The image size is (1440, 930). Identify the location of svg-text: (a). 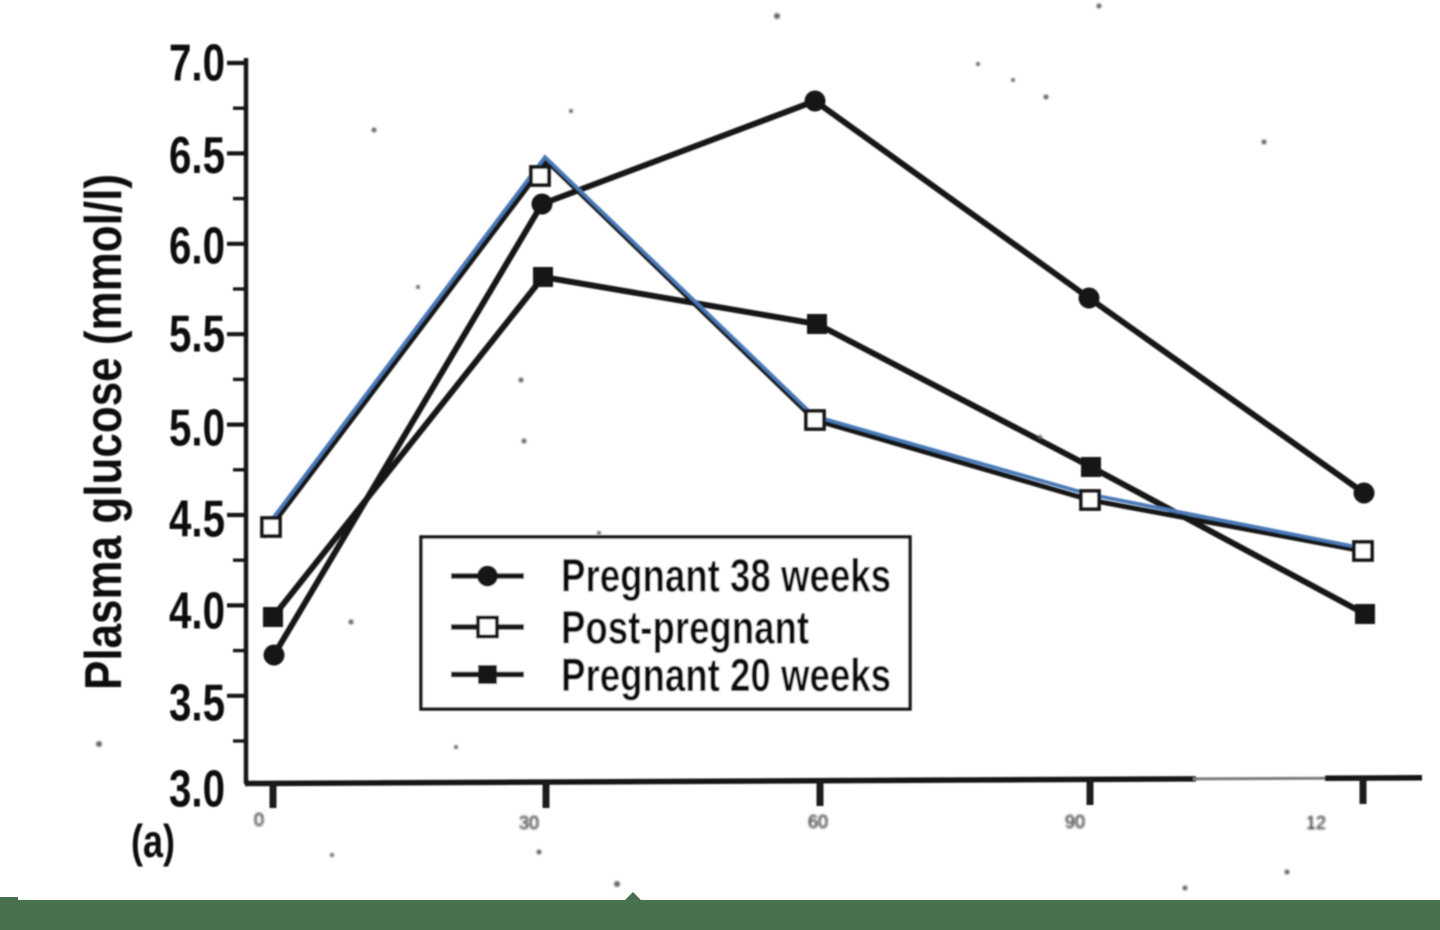
(153, 841).